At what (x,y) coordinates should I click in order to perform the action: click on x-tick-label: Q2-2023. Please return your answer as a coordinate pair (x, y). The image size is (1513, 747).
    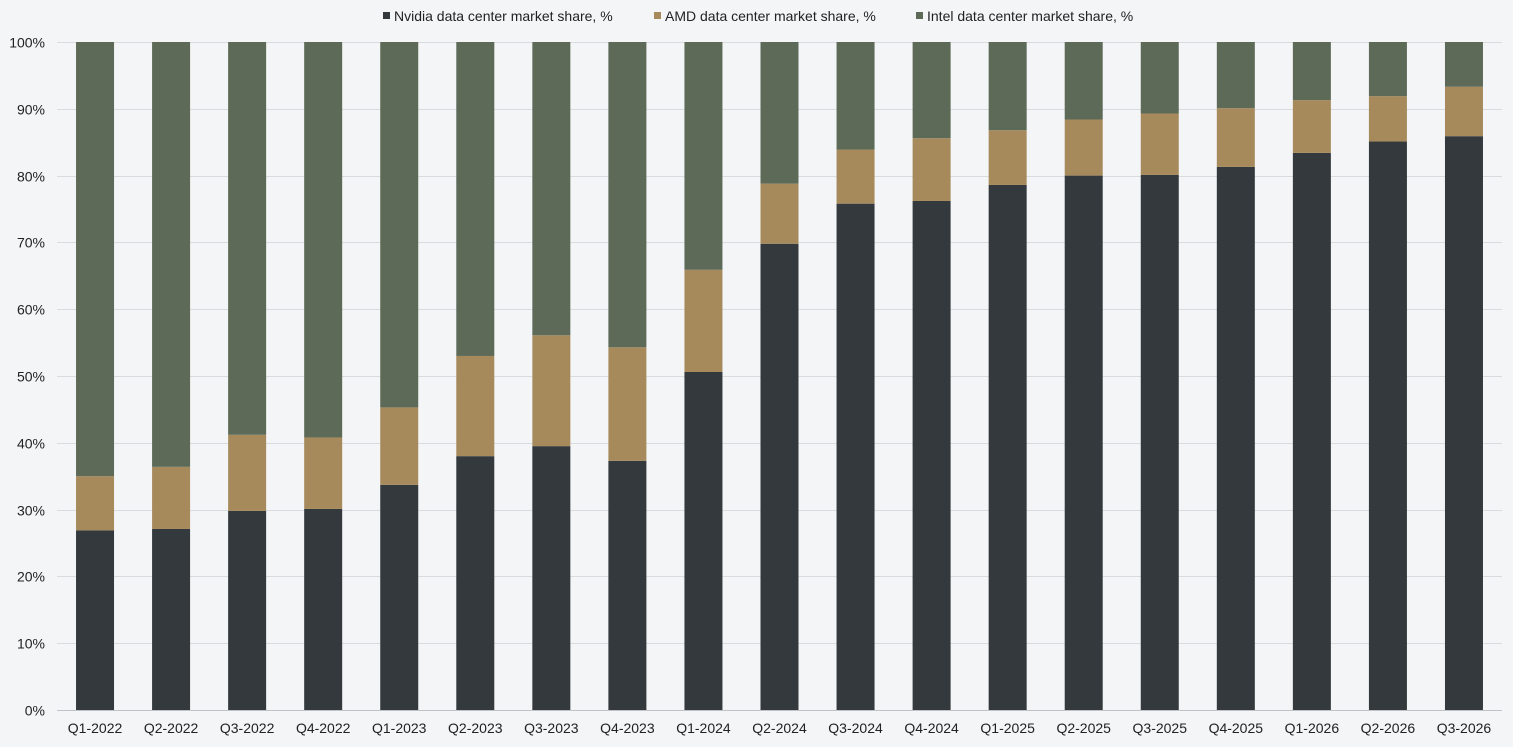
    Looking at the image, I should click on (475, 728).